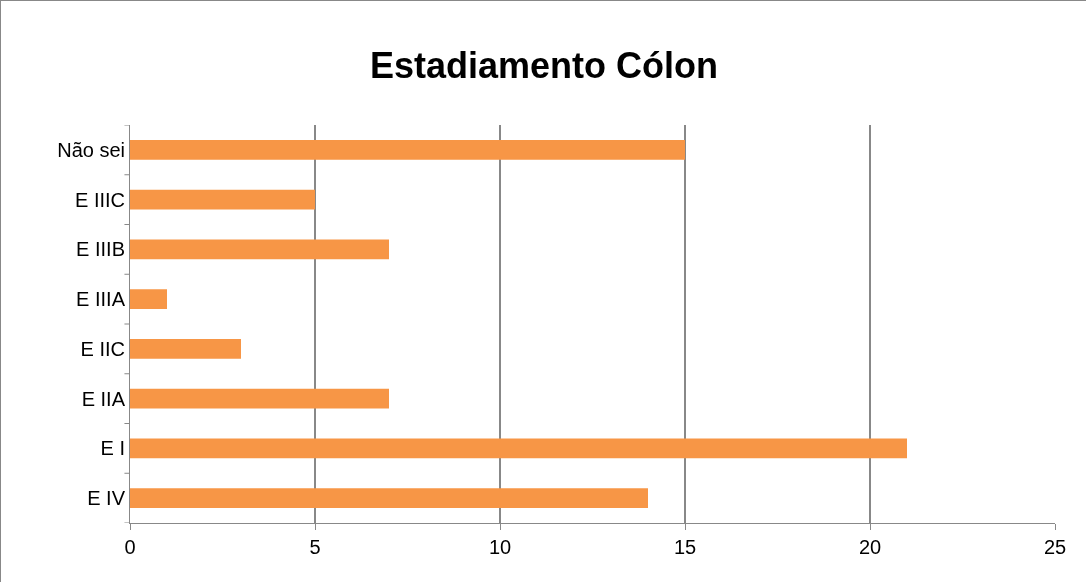 This screenshot has height=582, width=1086. Describe the element at coordinates (500, 547) in the screenshot. I see `x-tick-label: 10` at that location.